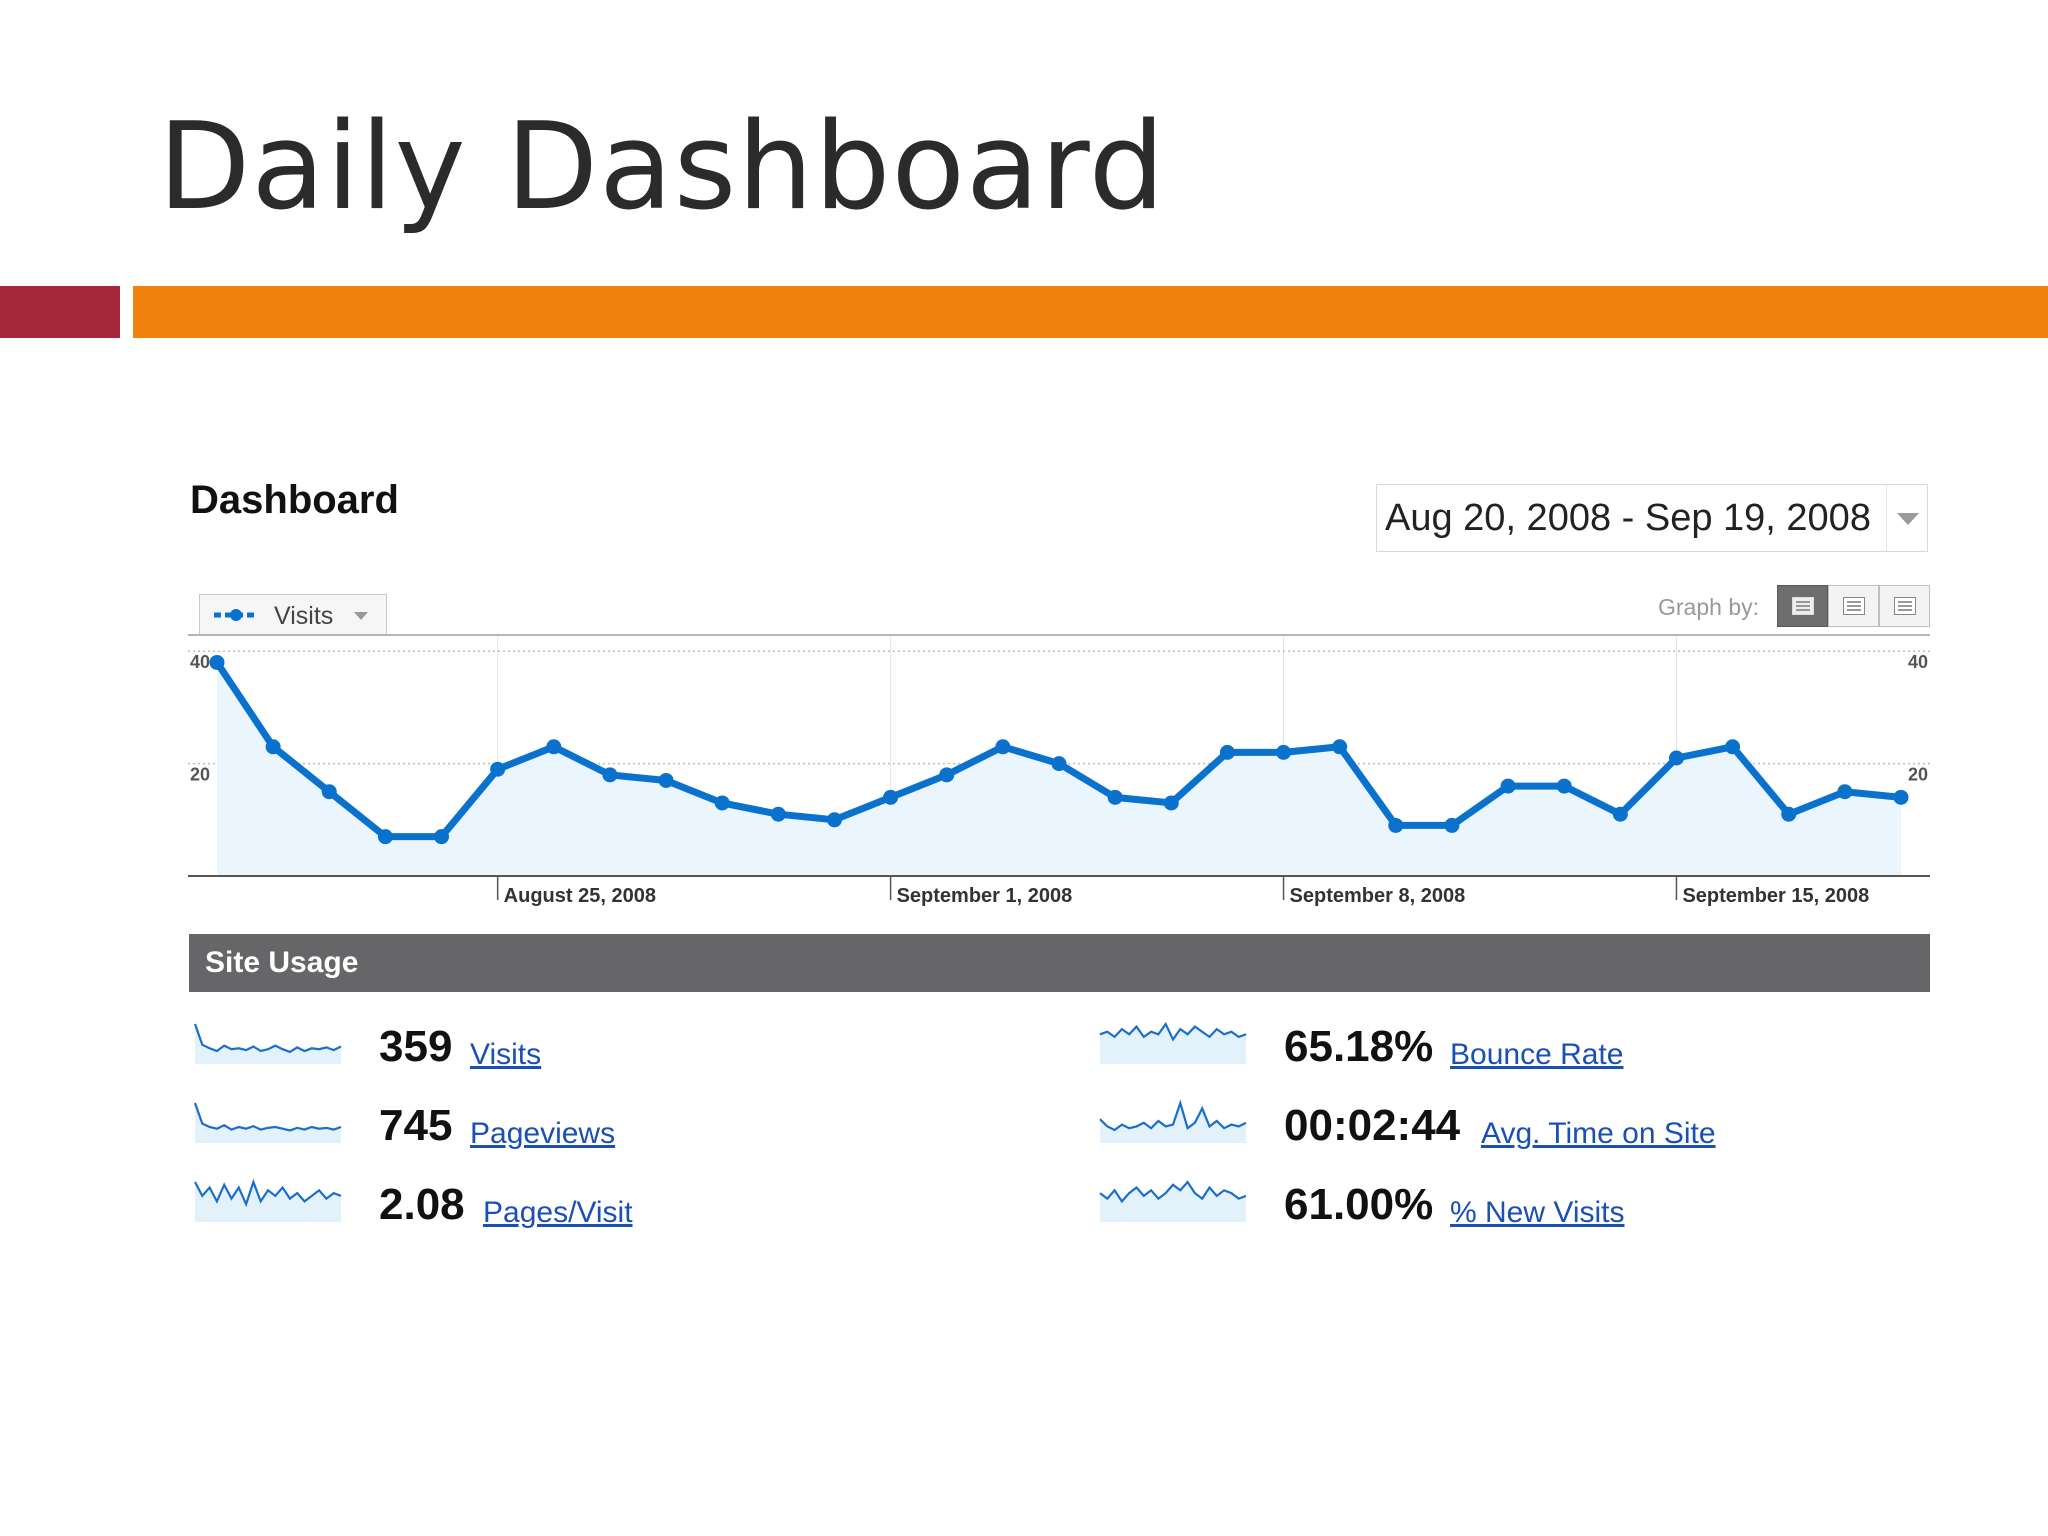 Image resolution: width=2048 pixels, height=1536 pixels. I want to click on y-tick-label-right: 20, so click(1918, 775).